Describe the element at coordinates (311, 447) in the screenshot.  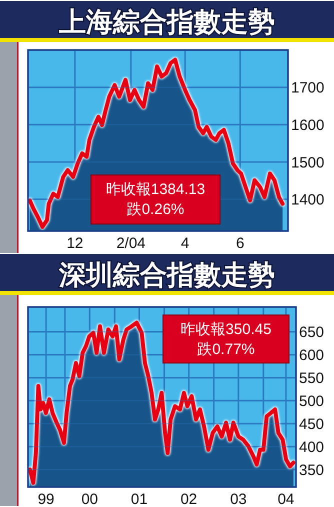
I see `y-tick-label: 400` at that location.